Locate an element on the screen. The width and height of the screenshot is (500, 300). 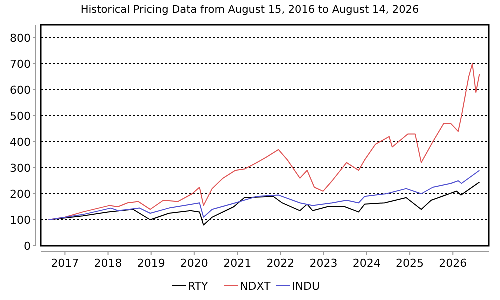
x-tick-label: 2023 is located at coordinates (324, 263).